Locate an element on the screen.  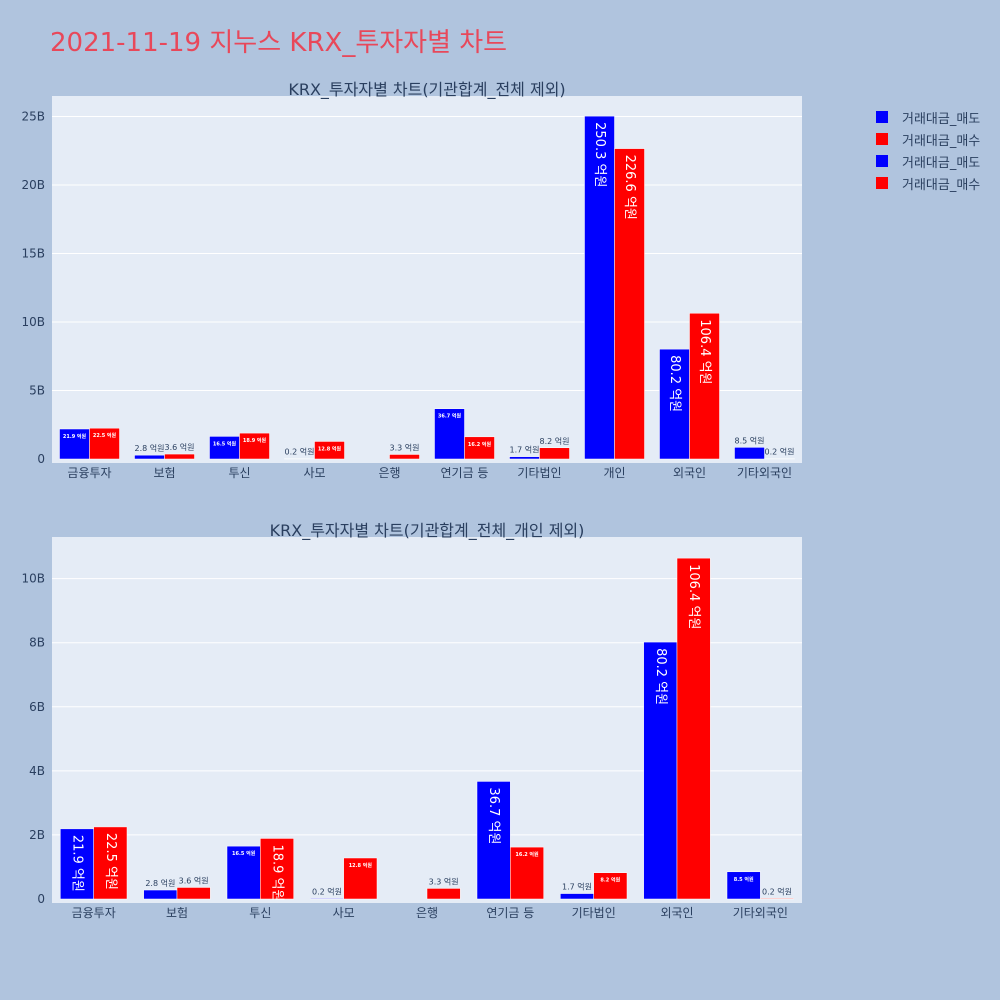
y-tick-label: 8B is located at coordinates (37, 643).